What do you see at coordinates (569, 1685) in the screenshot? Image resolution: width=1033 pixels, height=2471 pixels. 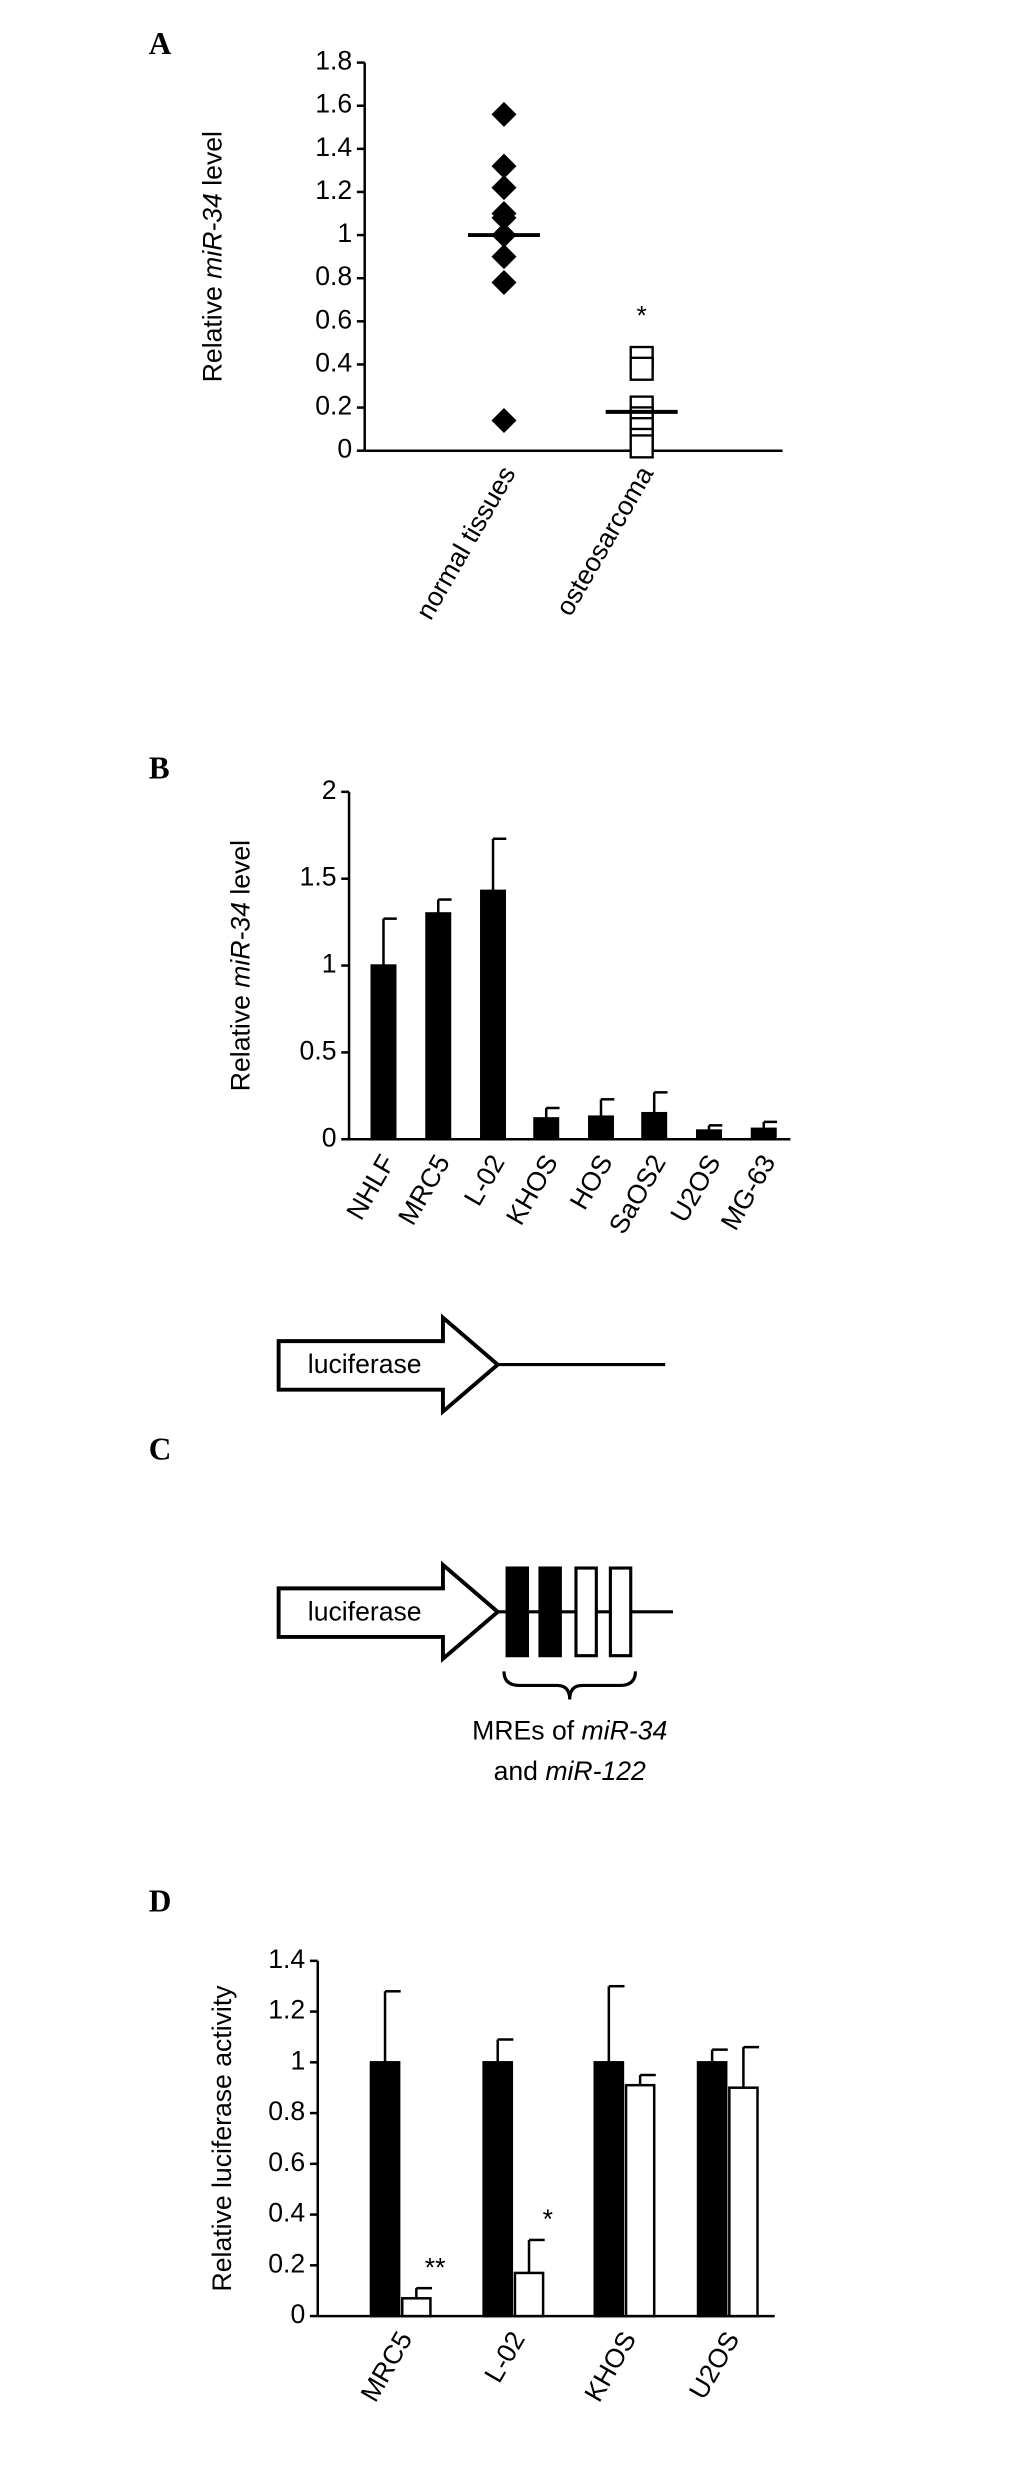 I see `brace` at bounding box center [569, 1685].